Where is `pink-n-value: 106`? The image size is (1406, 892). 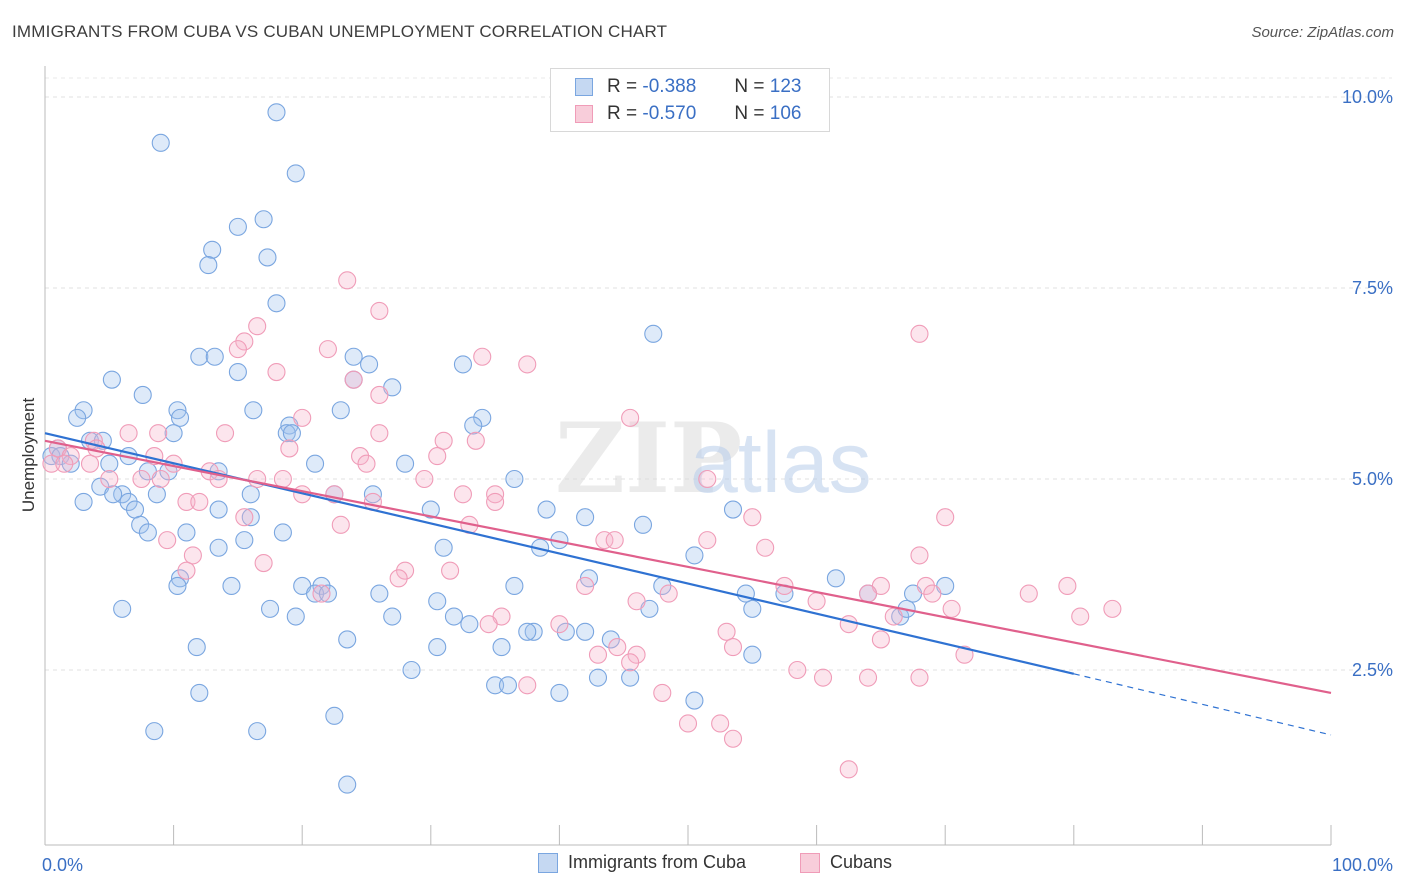
pink-n-value: 106 is located at coordinates (785, 113).